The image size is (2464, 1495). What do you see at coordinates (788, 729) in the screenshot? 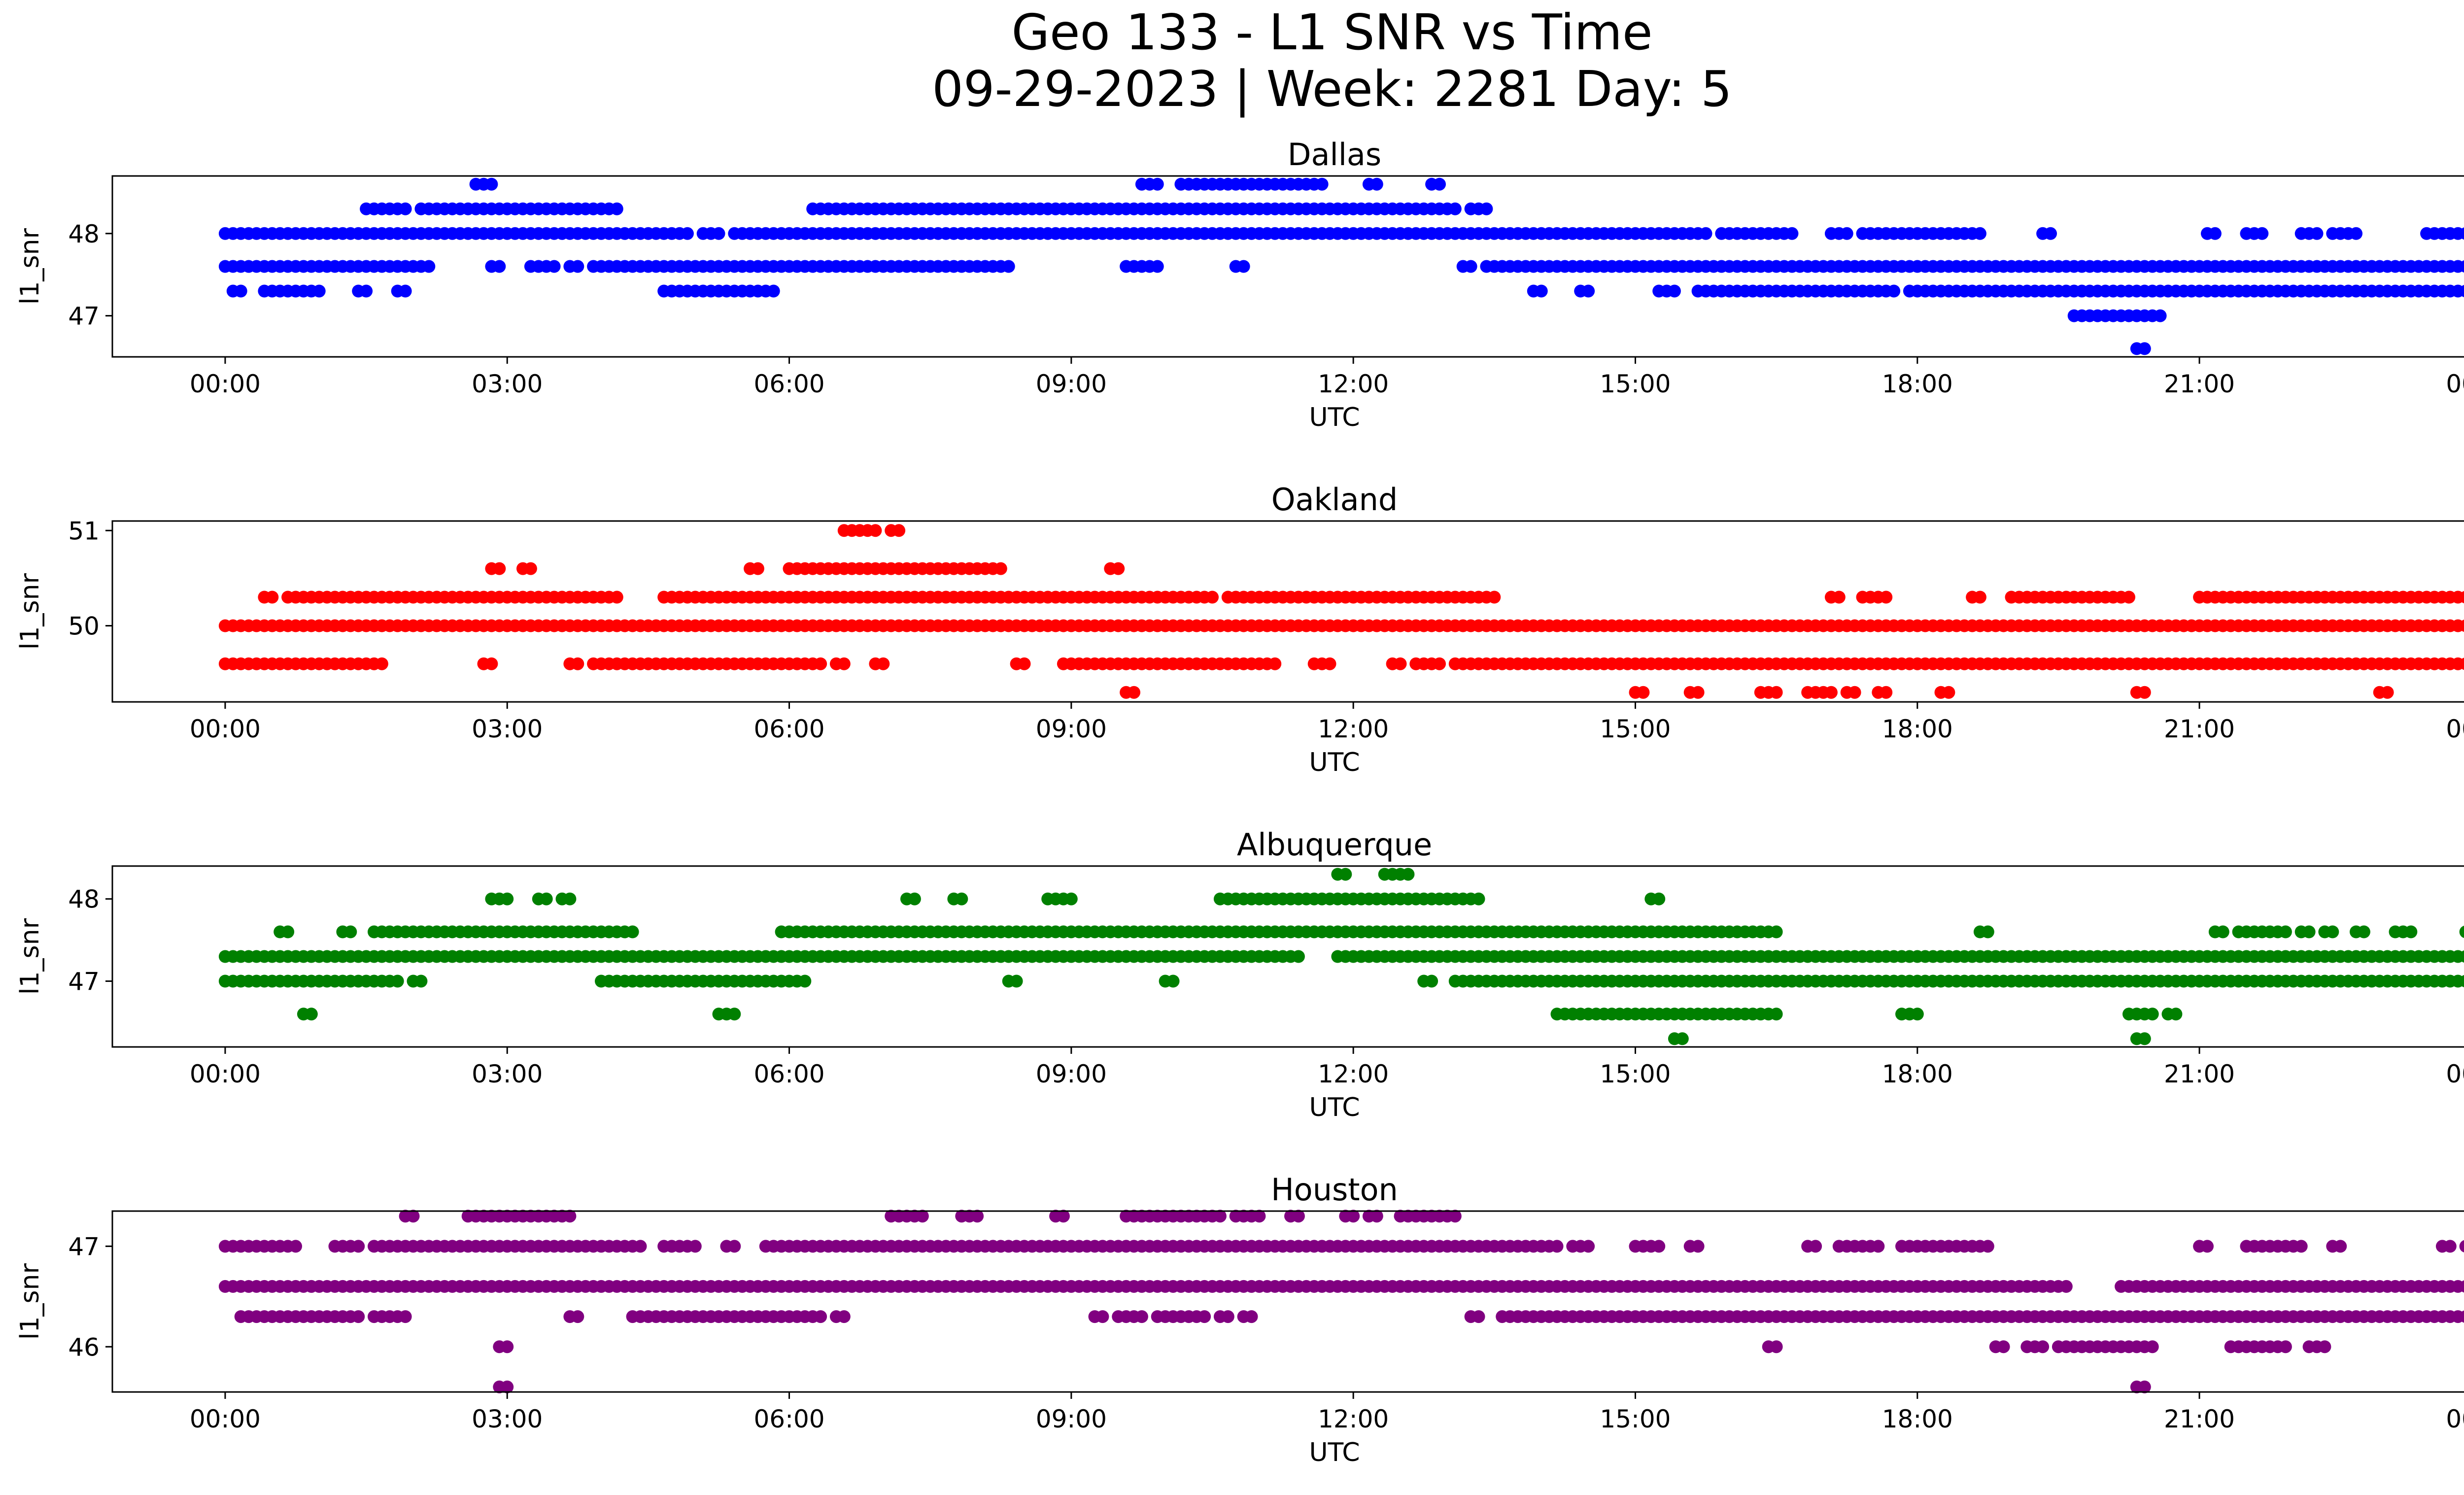
I see `x-tick-label: 06:00` at bounding box center [788, 729].